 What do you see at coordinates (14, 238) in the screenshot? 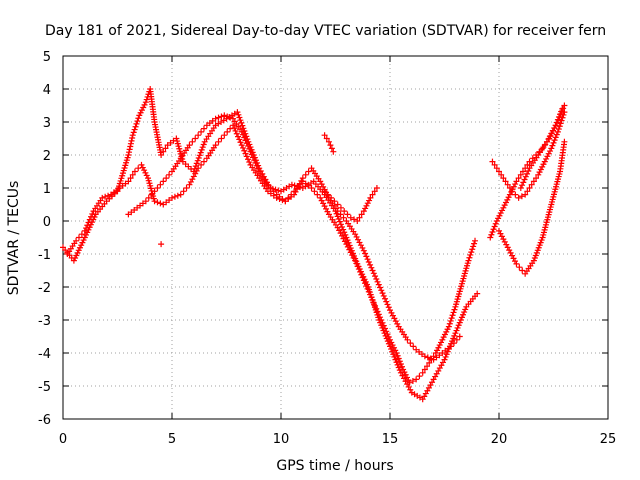
I see `y-axis-label: SDTVAR / TECUs` at bounding box center [14, 238].